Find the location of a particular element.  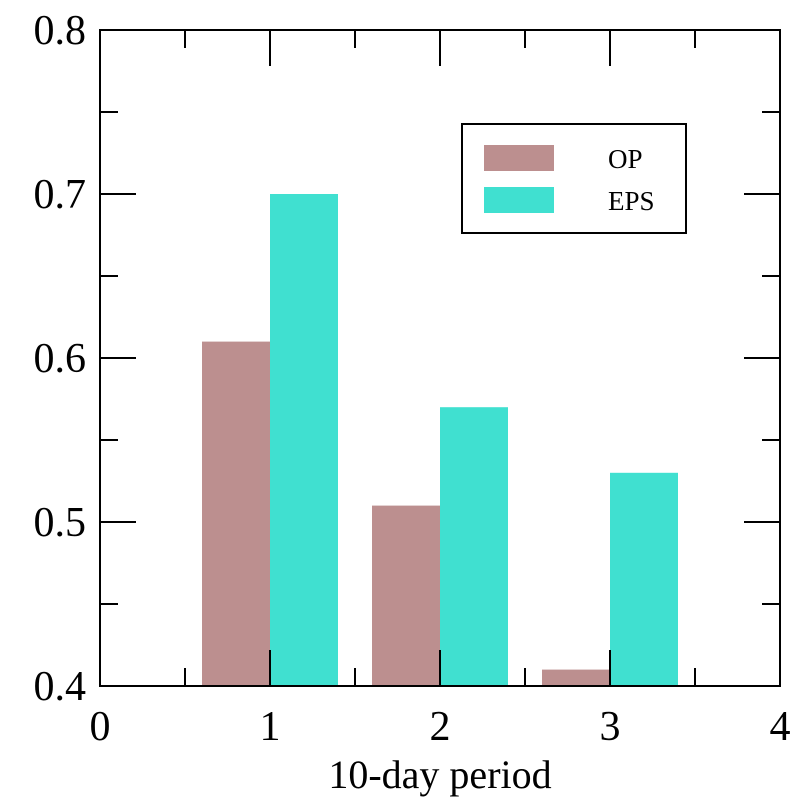

legend-swatch-op is located at coordinates (519, 158).